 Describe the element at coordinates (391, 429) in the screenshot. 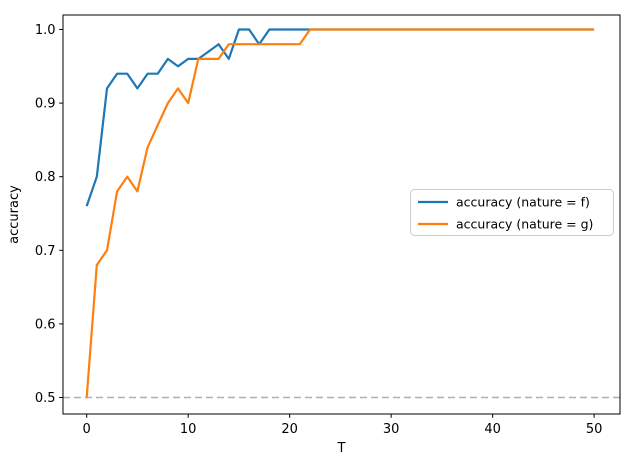

I see `x-tick-label: 30` at that location.